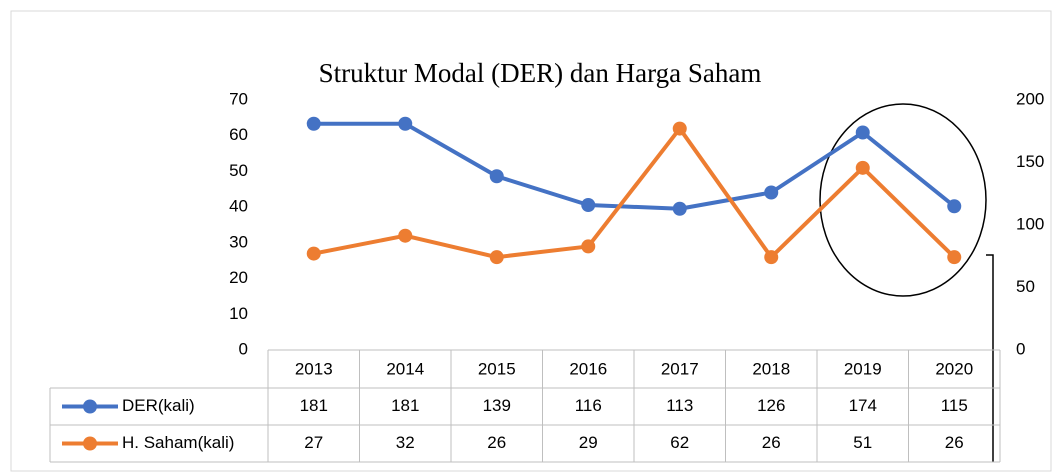 This screenshot has height=474, width=1062. I want to click on y-tick-label: 40, so click(238, 206).